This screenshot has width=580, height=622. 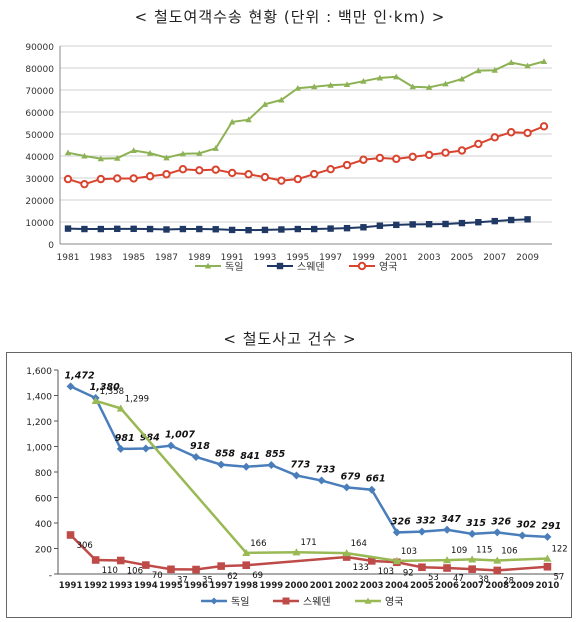 What do you see at coordinates (240, 602) in the screenshot?
I see `legend-label: 독일` at bounding box center [240, 602].